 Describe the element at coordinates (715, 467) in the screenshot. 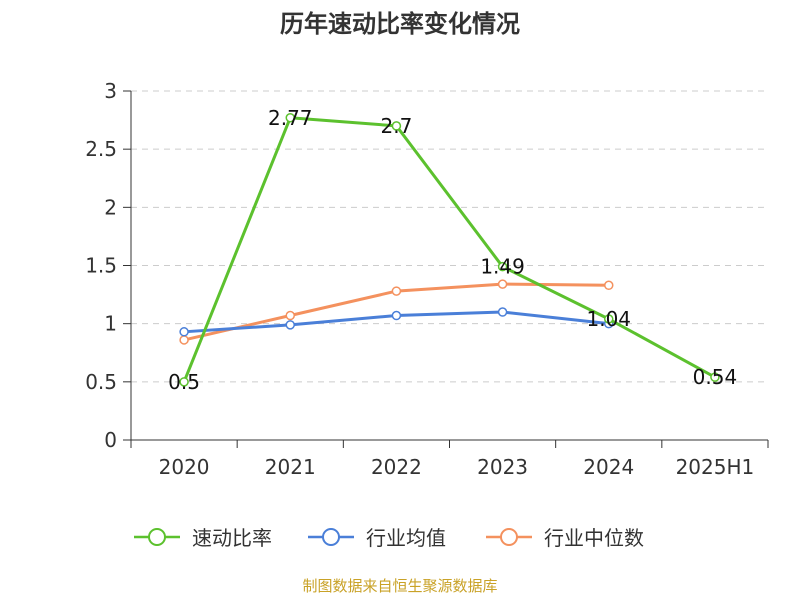

I see `x-tick-label: 2025H1` at that location.